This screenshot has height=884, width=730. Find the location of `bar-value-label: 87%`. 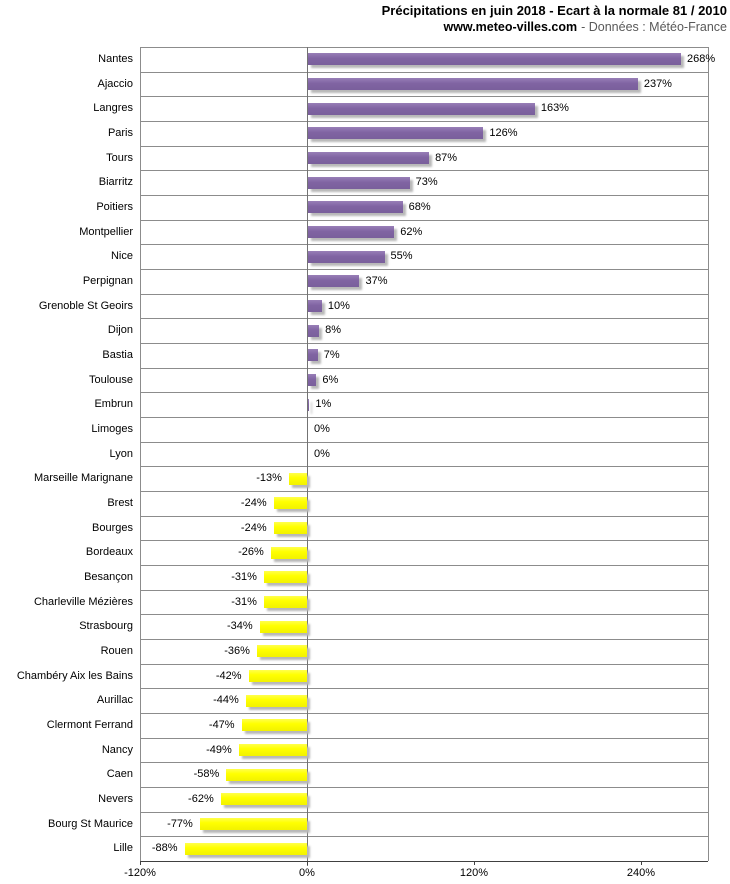

bar-value-label: 87% is located at coordinates (446, 157).